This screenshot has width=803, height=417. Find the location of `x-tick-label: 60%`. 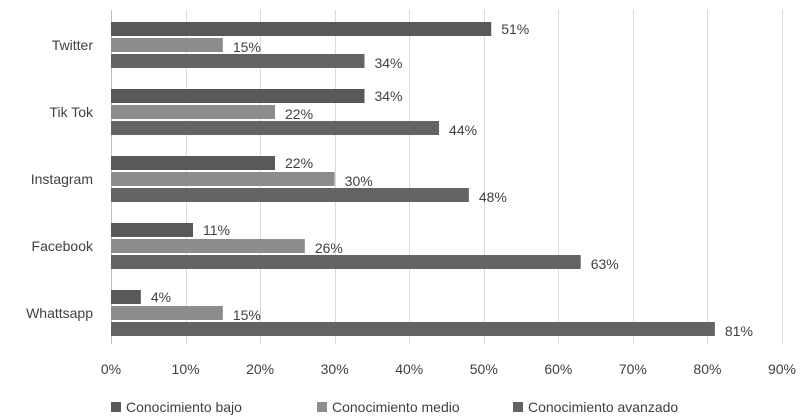

x-tick-label: 60% is located at coordinates (558, 369).